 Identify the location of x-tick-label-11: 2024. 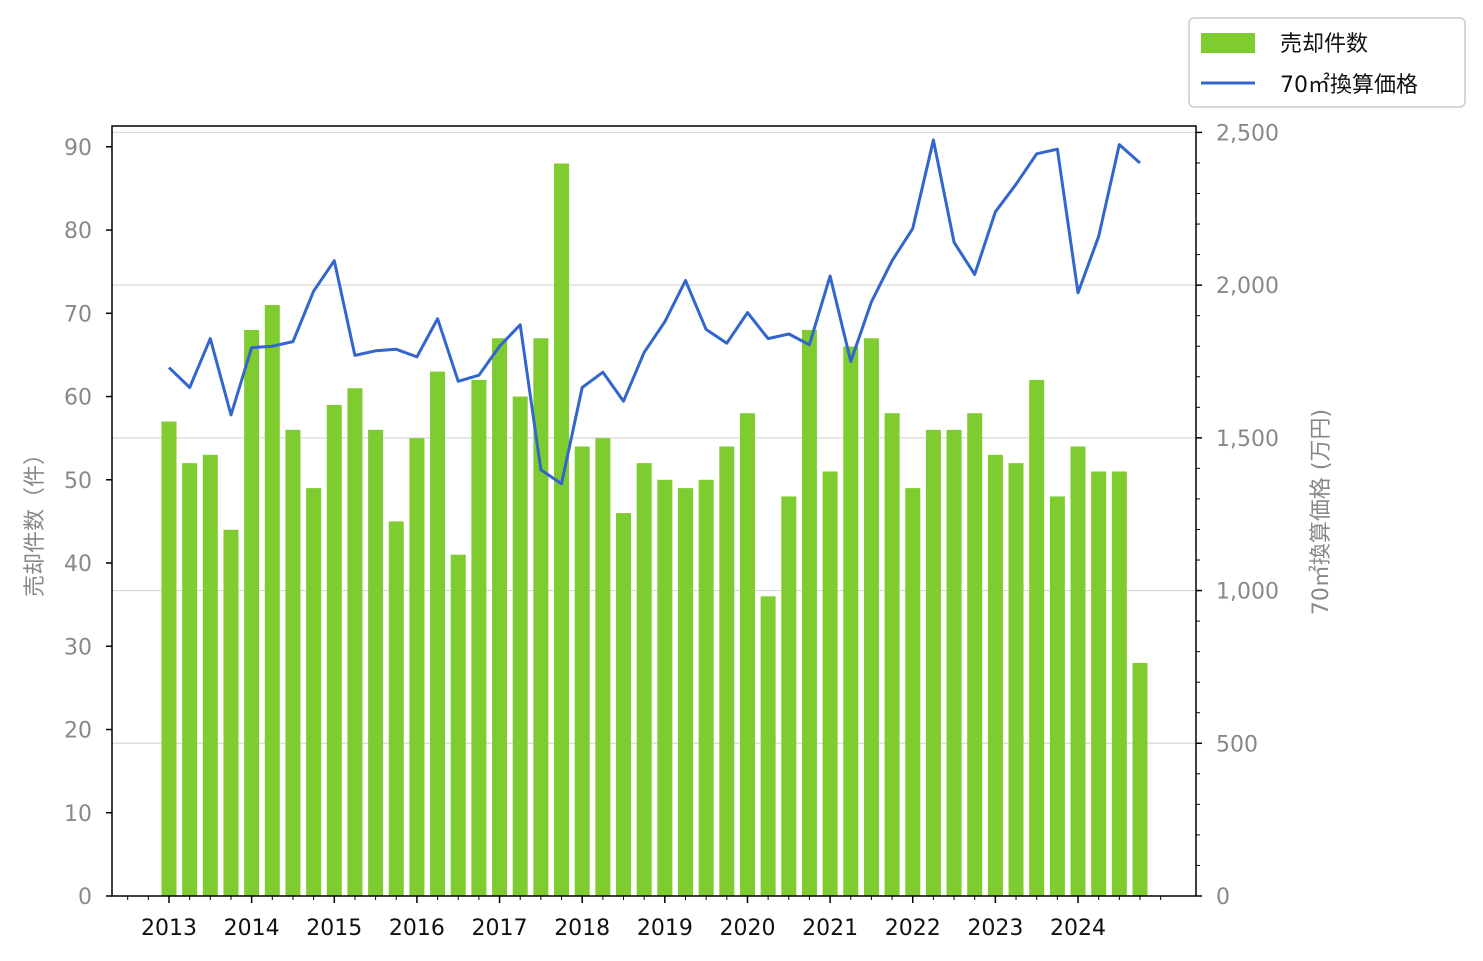
(1078, 928).